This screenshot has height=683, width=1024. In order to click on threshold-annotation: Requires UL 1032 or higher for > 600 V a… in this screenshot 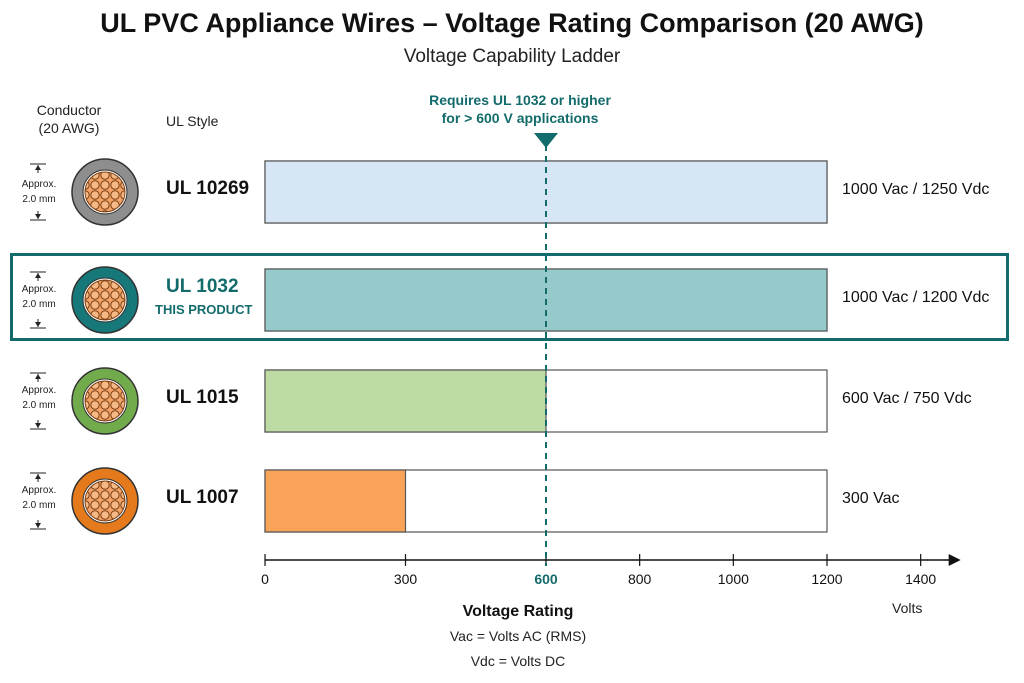, I will do `click(520, 109)`.